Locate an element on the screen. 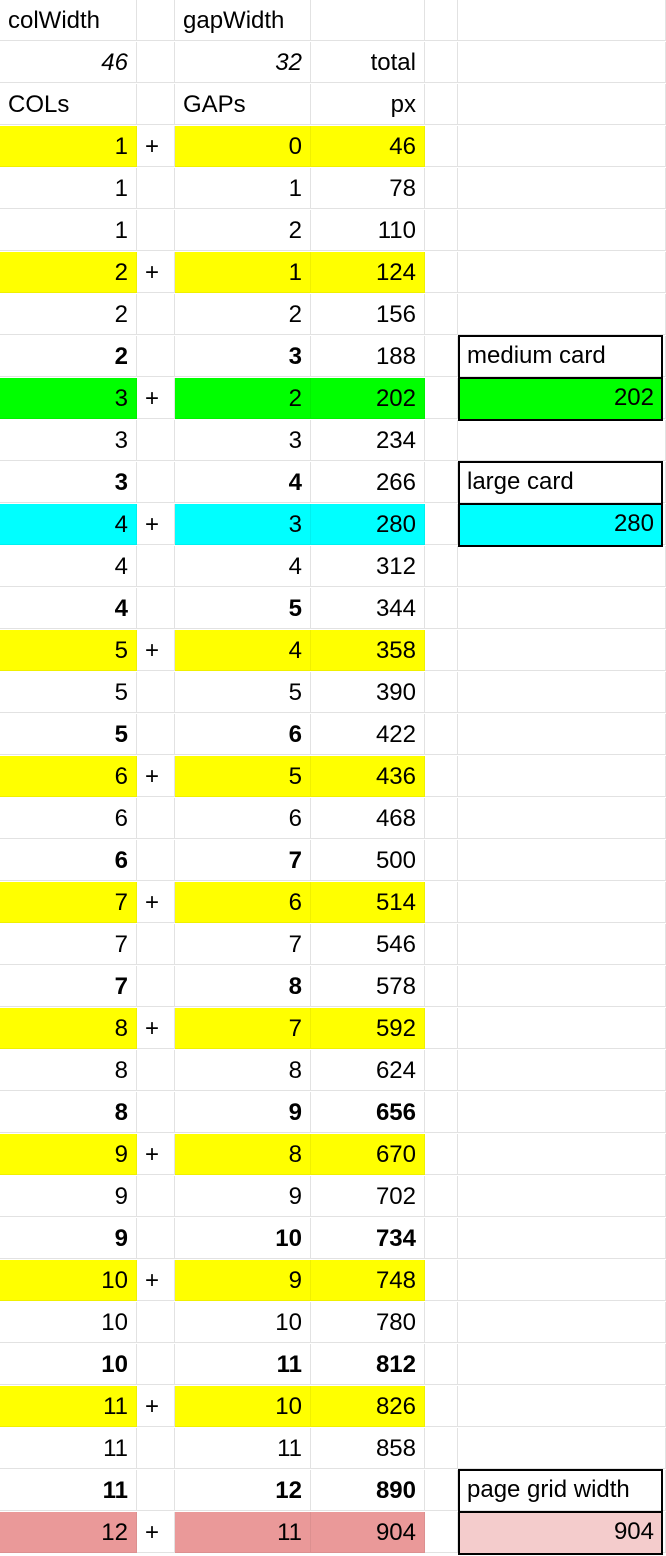 The height and width of the screenshot is (1556, 666). cols-label-cell: COLs is located at coordinates (68, 104).